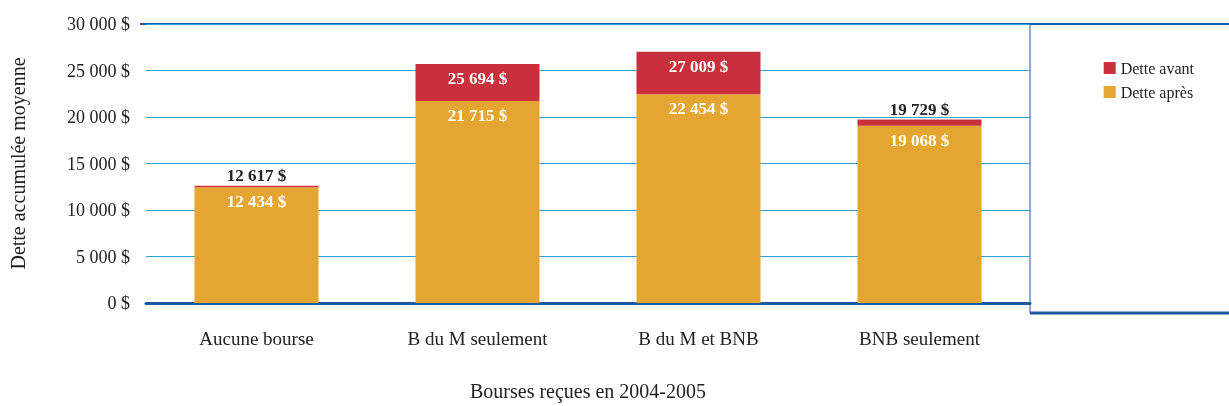 This screenshot has height=406, width=1229. I want to click on y-tick-label: 20 000 $, so click(98, 117).